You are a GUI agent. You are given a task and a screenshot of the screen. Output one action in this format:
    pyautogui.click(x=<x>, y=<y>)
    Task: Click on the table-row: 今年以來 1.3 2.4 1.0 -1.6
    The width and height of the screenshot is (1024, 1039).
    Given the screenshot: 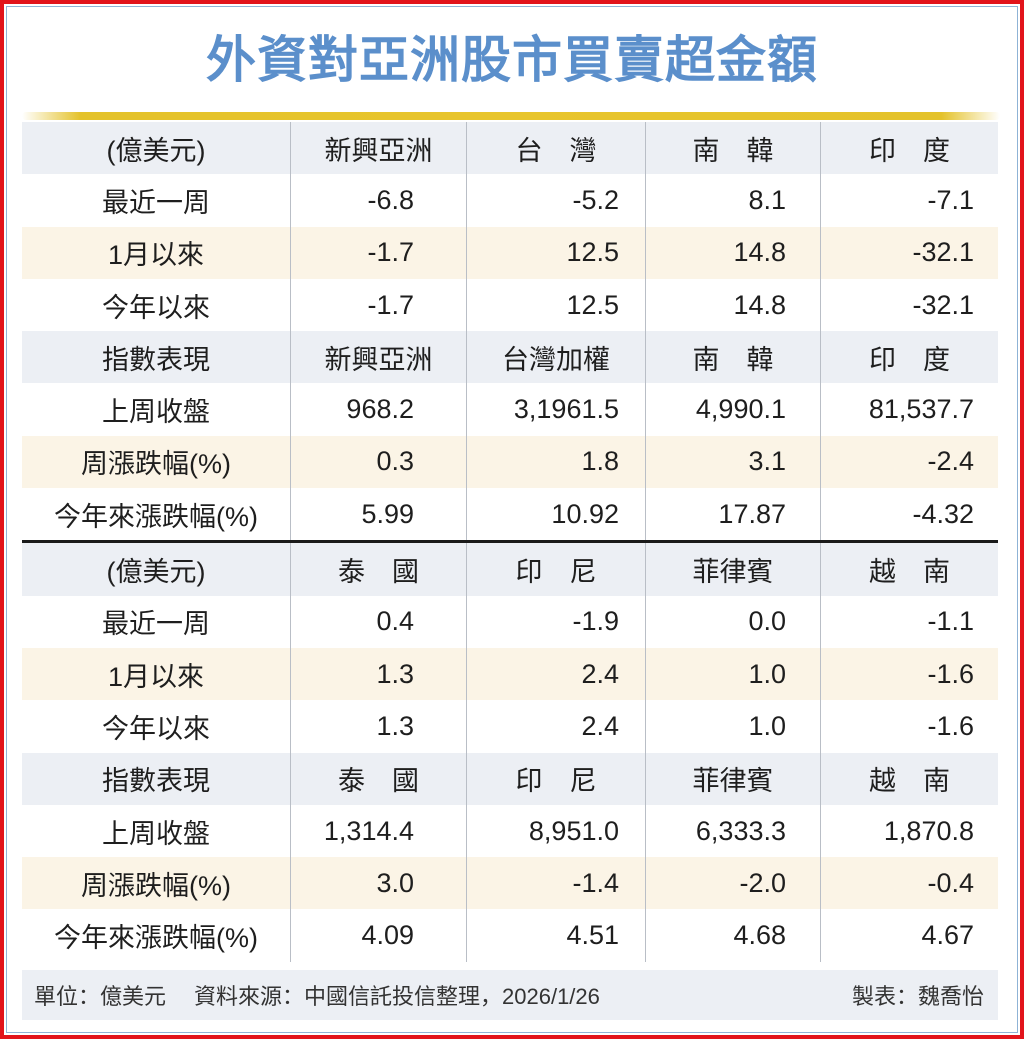 What is the action you would take?
    pyautogui.click(x=510, y=726)
    